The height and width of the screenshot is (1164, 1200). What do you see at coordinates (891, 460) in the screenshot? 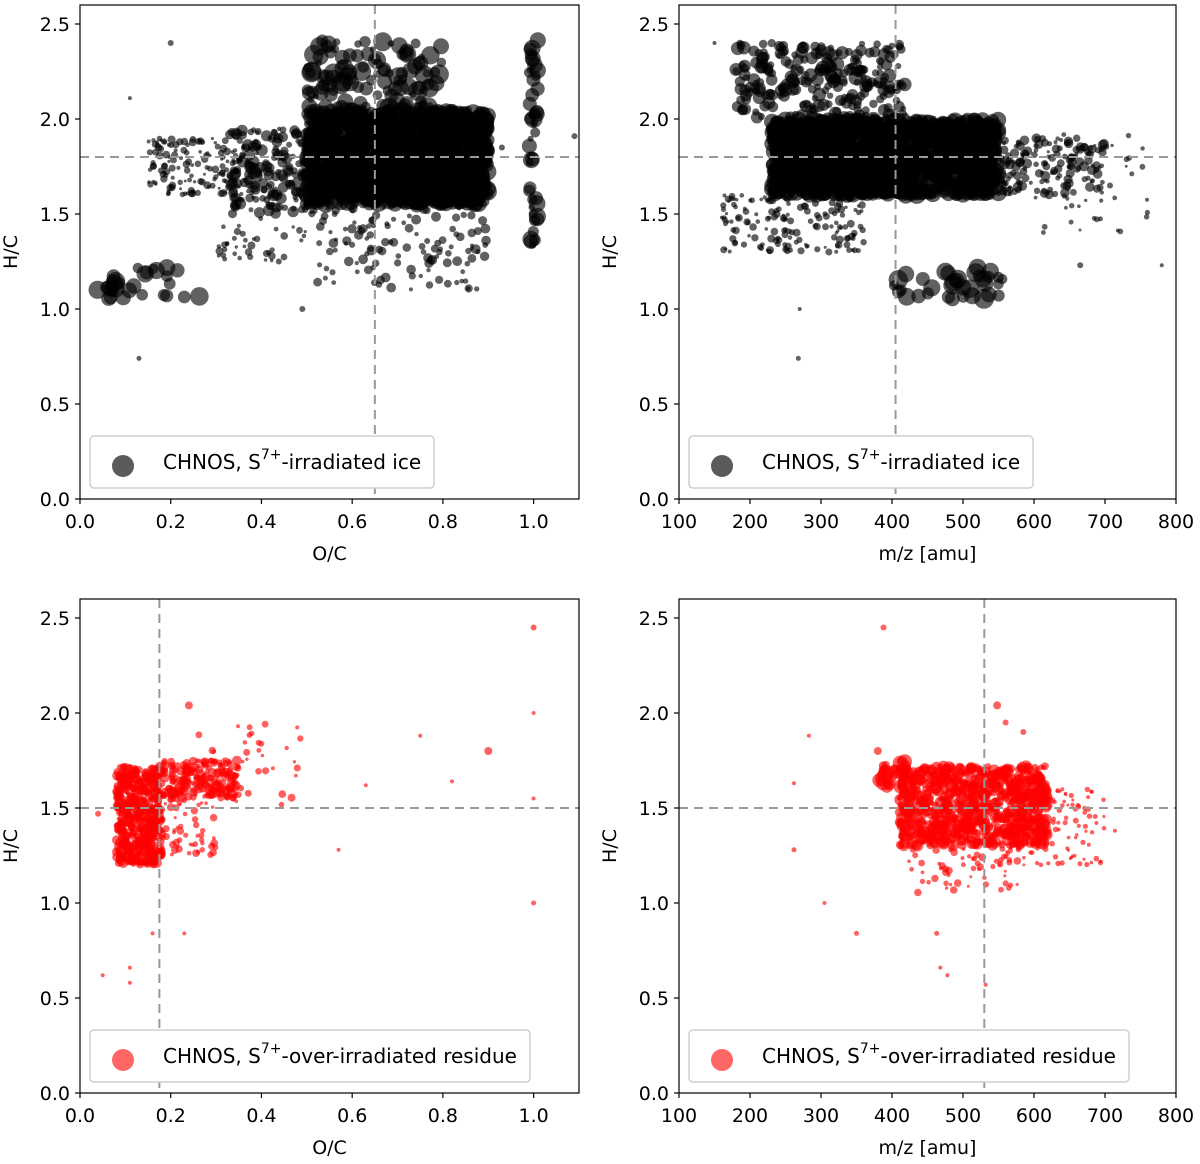
I see `legend-label: CHNOS, S7+-irradiated ice` at bounding box center [891, 460].